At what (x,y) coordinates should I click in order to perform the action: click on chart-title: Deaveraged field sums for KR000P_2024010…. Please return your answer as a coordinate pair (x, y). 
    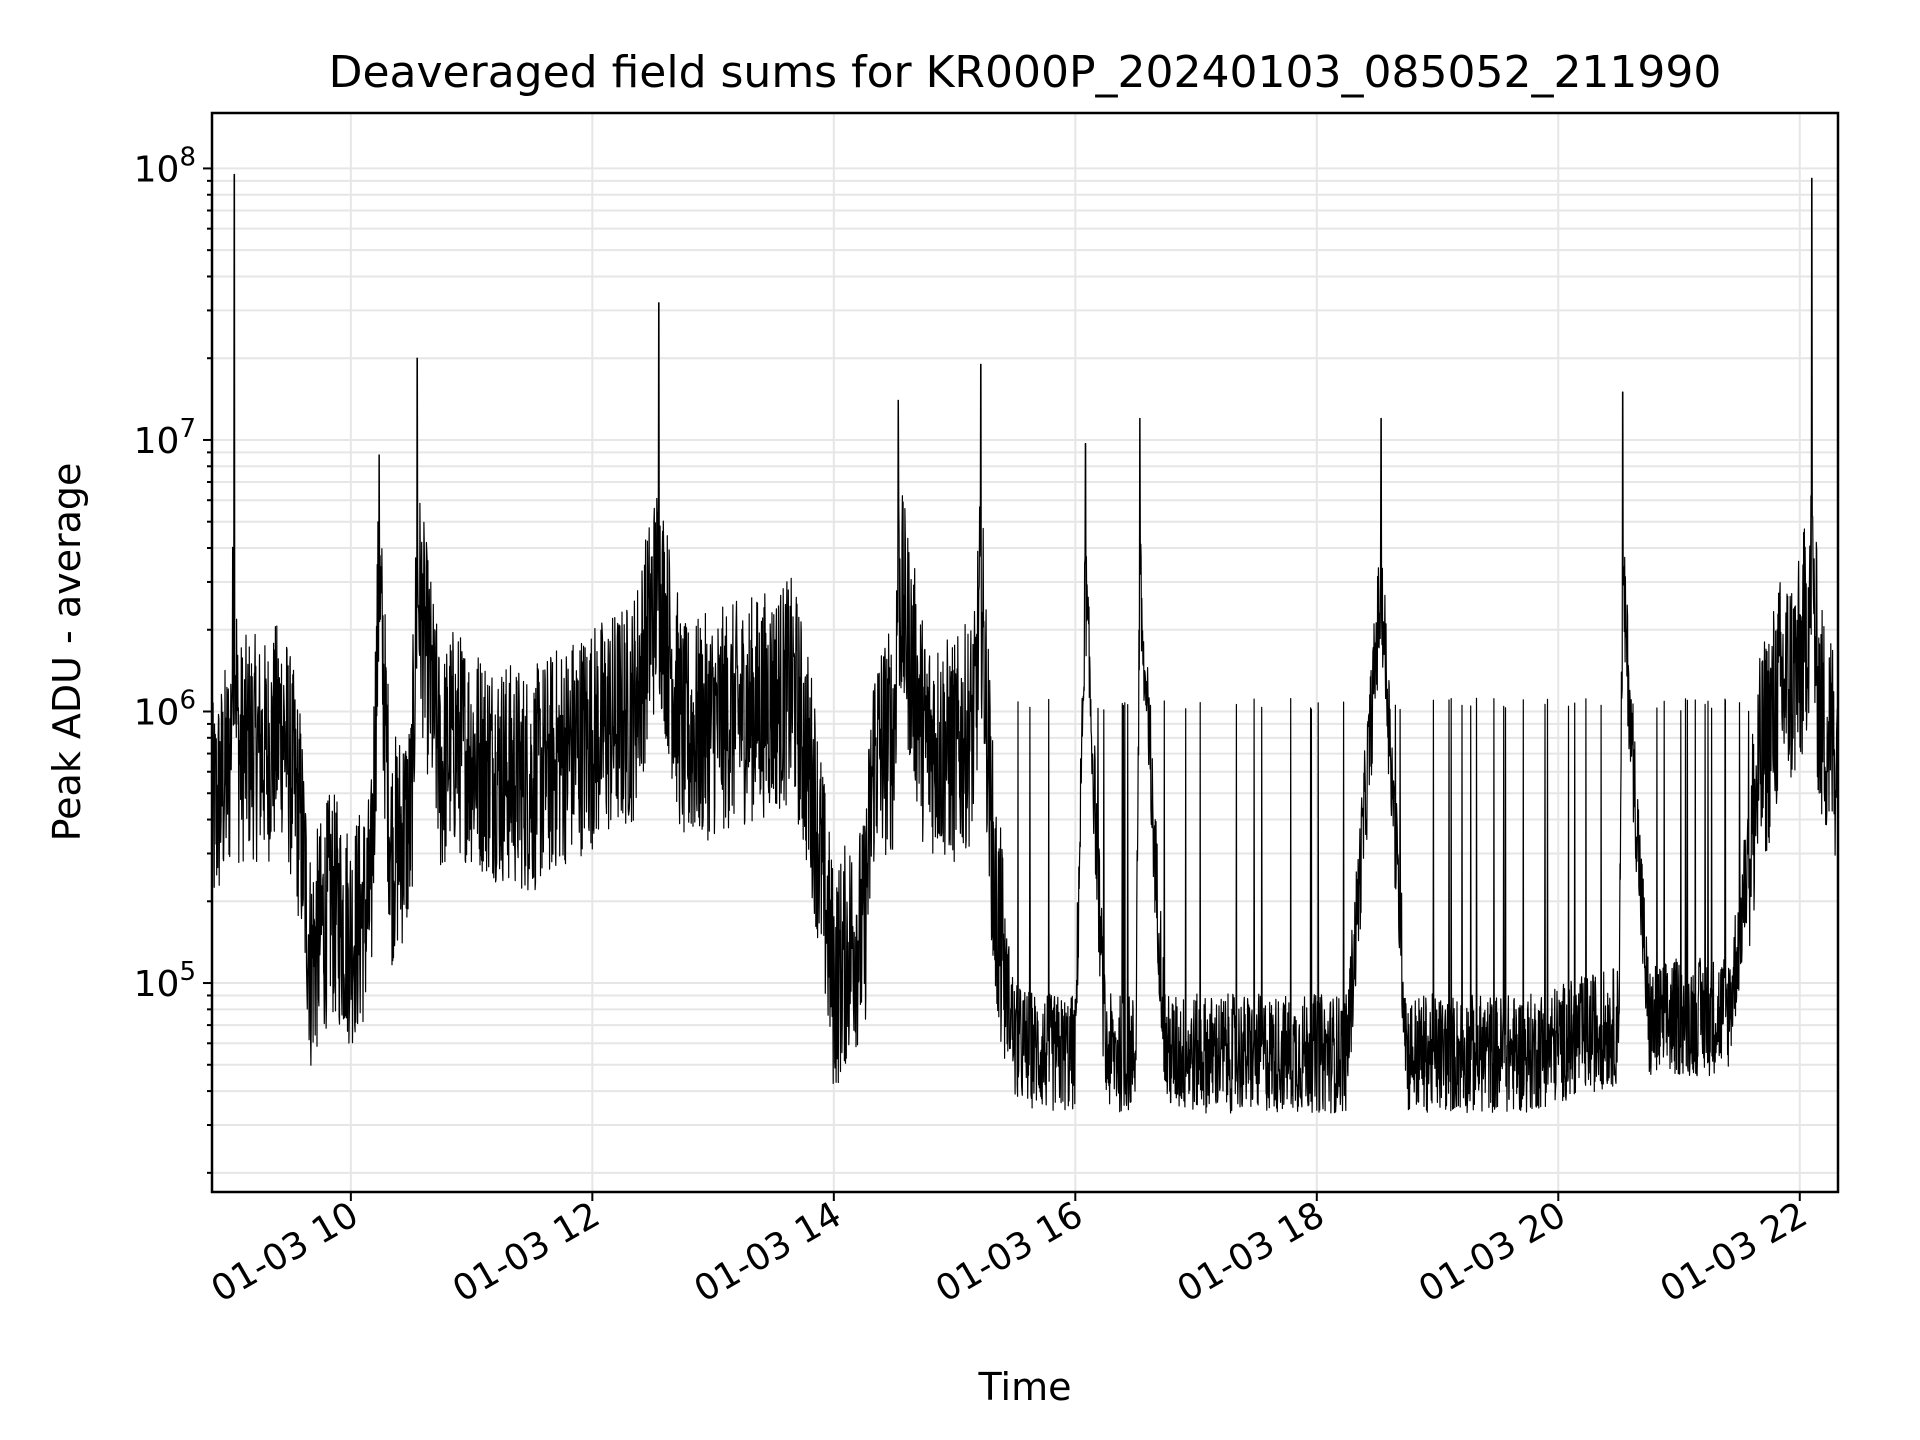
    Looking at the image, I should click on (1025, 72).